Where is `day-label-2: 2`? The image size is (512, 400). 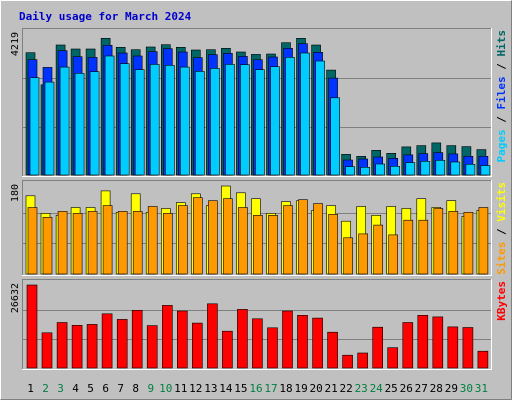
day-label-2: 2 is located at coordinates (45, 388).